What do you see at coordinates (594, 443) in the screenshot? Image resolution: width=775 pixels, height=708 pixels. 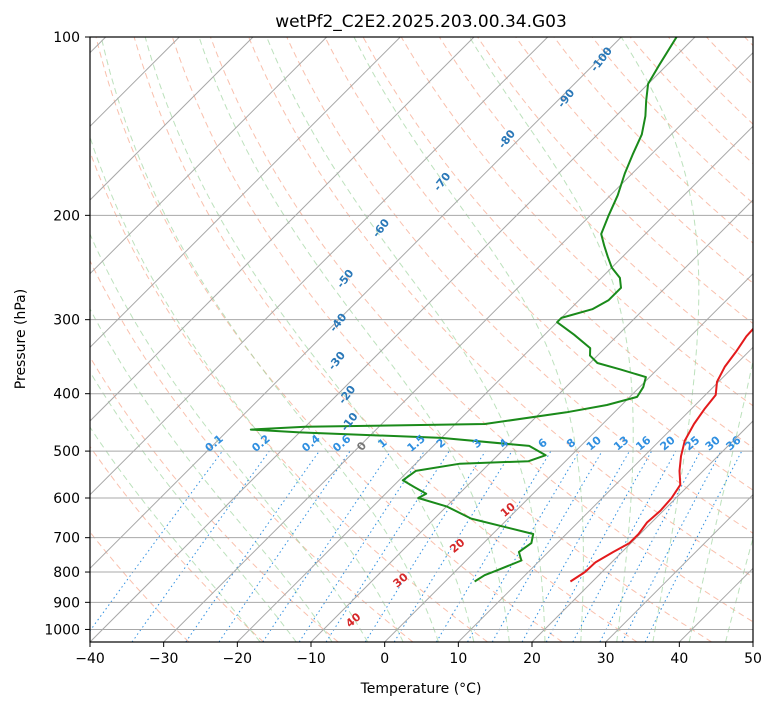 I see `mixing-ratio-label: 10` at bounding box center [594, 443].